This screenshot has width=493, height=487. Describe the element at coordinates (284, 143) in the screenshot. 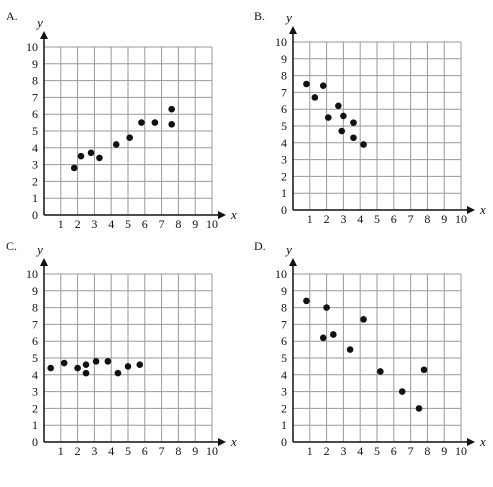

I see `y-tick-label: 4` at that location.